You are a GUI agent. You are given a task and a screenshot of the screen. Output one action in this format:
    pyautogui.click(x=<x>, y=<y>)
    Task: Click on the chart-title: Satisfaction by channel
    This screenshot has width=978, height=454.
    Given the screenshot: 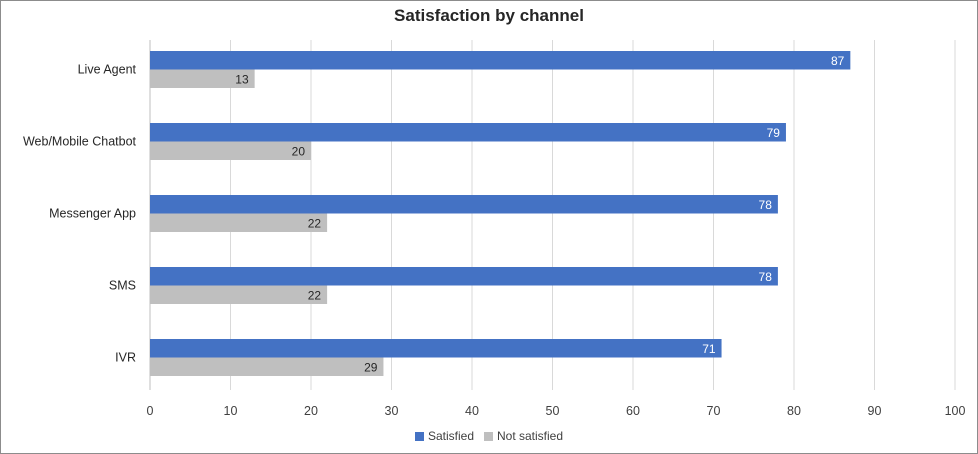 What is the action you would take?
    pyautogui.click(x=489, y=15)
    